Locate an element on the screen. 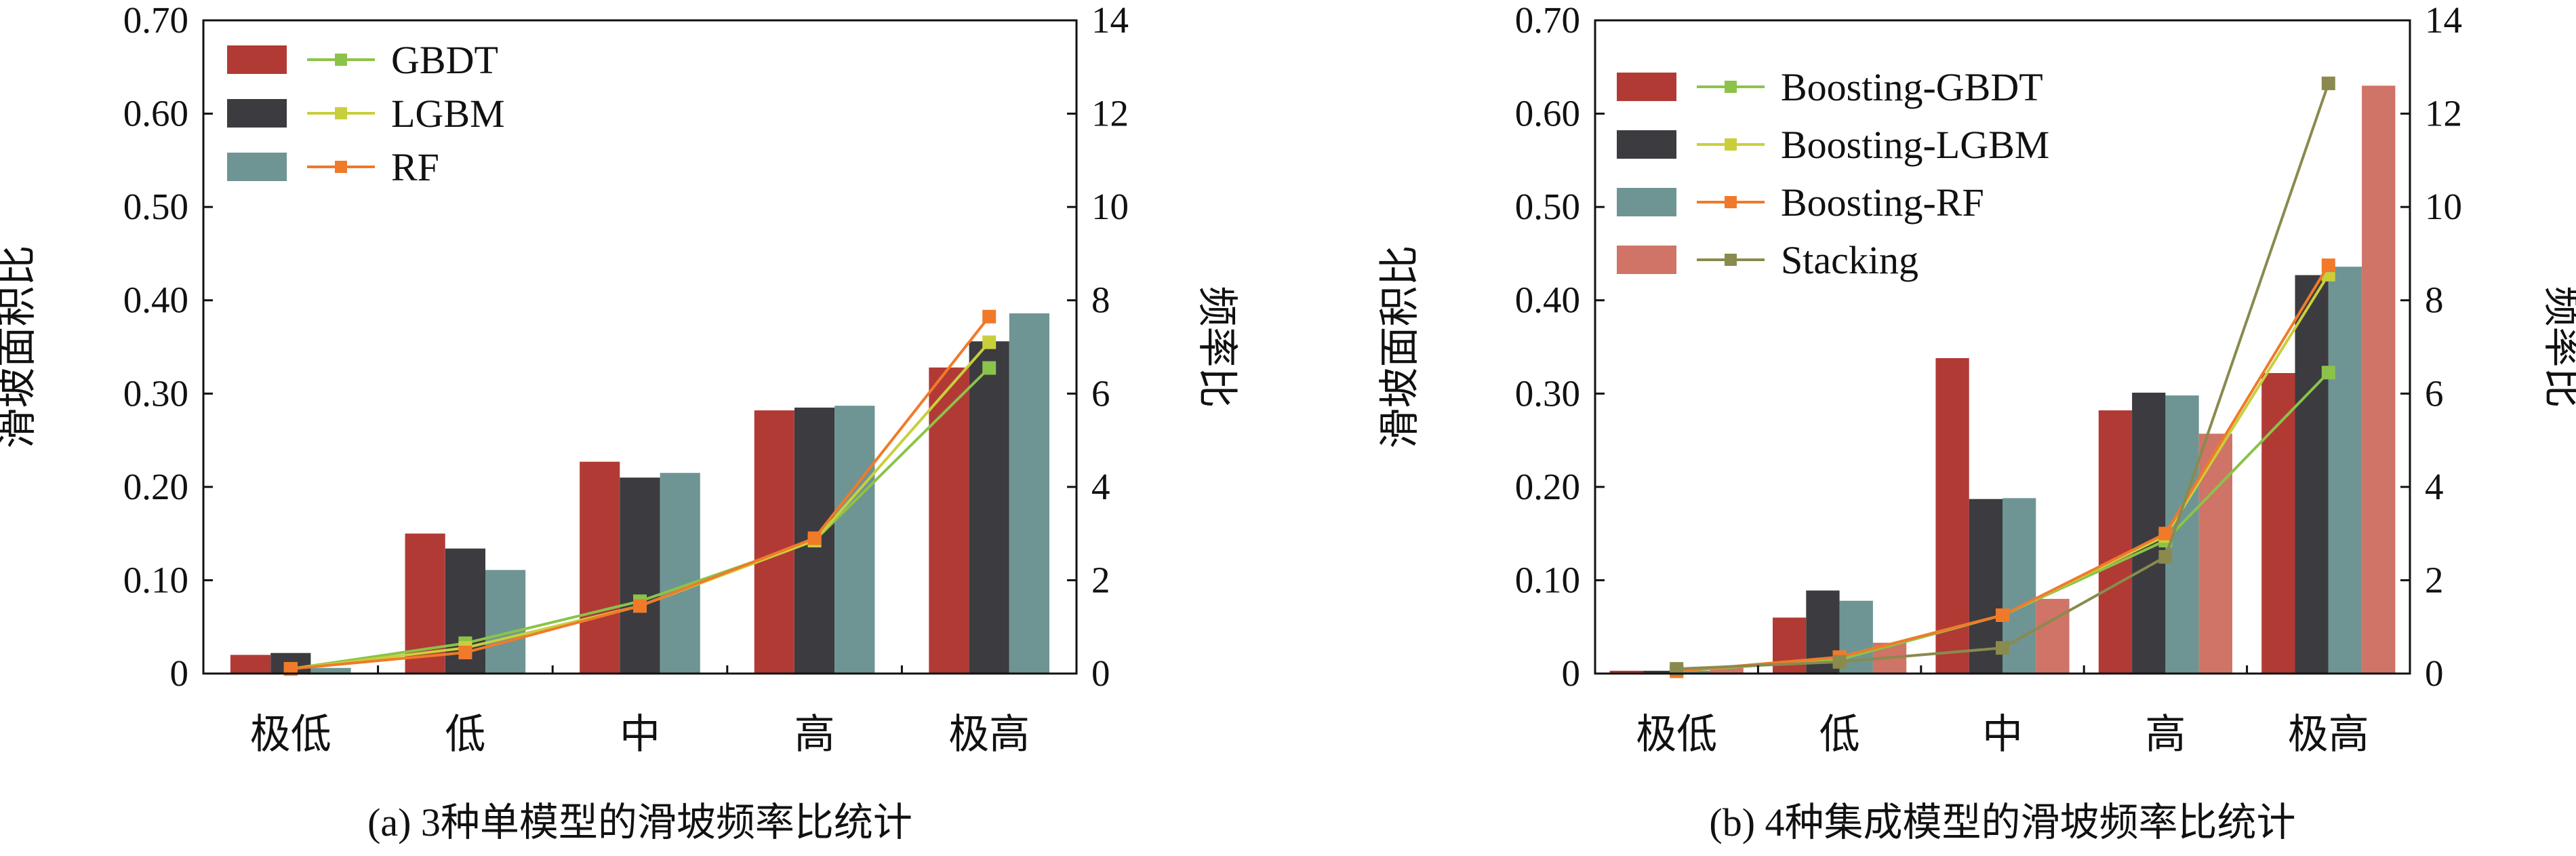 The height and width of the screenshot is (856, 2576). legend-label: GBDT is located at coordinates (444, 60).